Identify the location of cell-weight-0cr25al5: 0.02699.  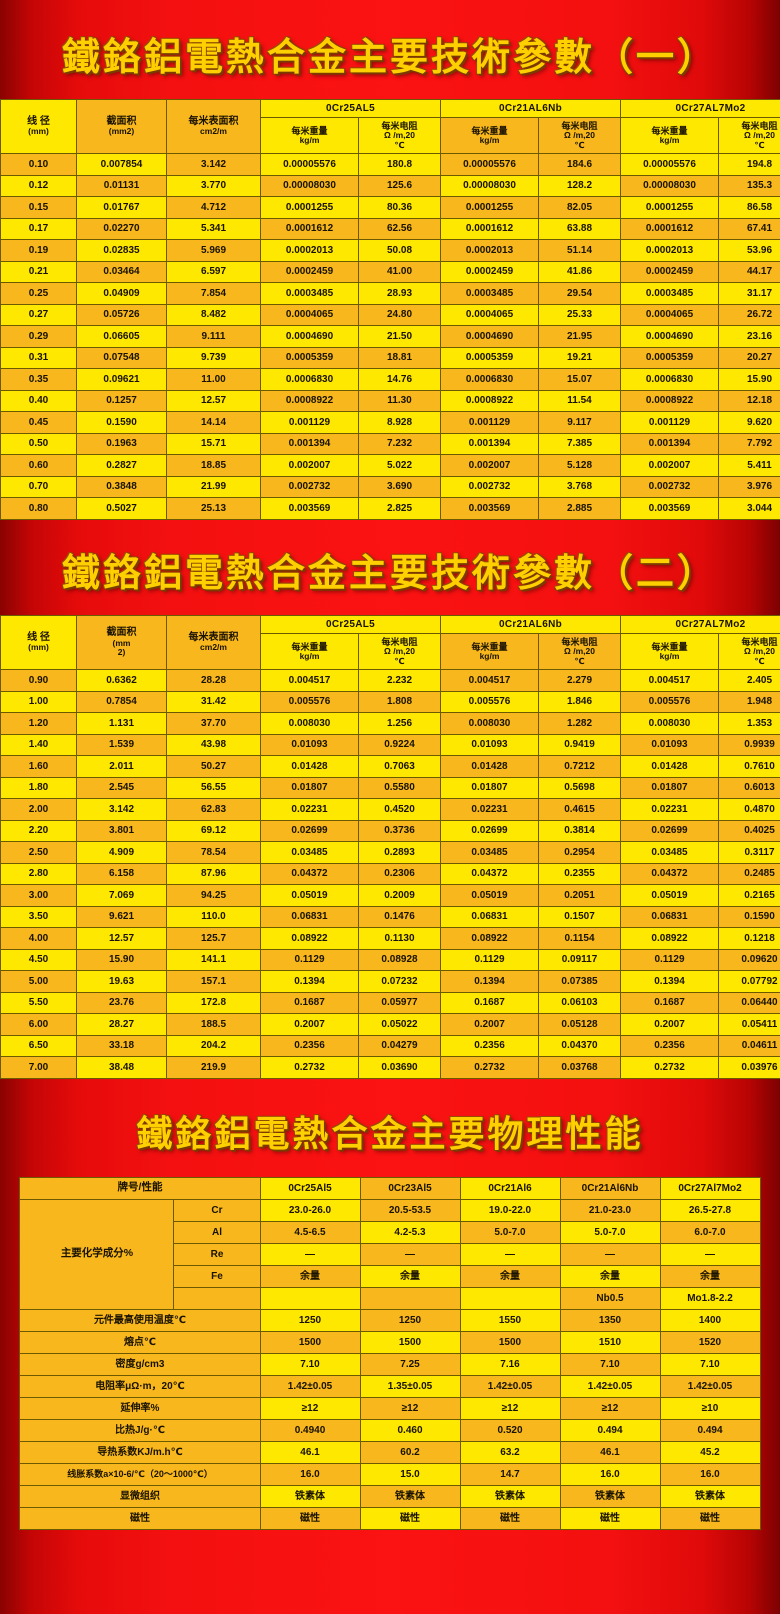
(309, 831).